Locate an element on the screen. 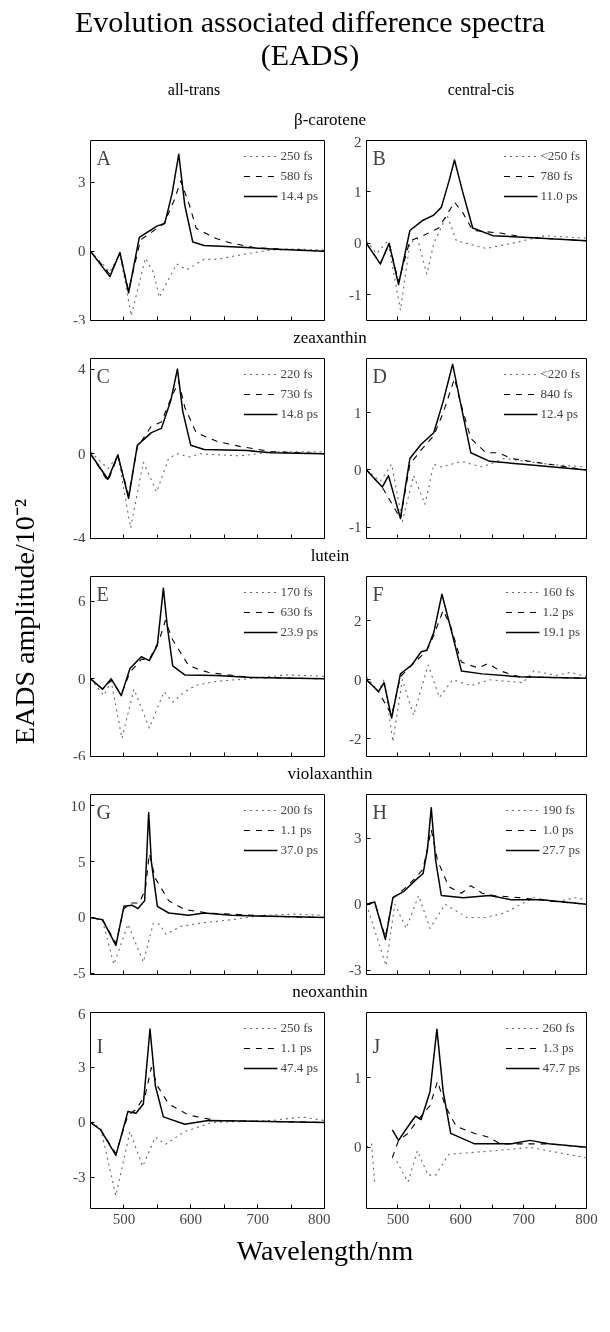  annotation: F is located at coordinates (378, 593).